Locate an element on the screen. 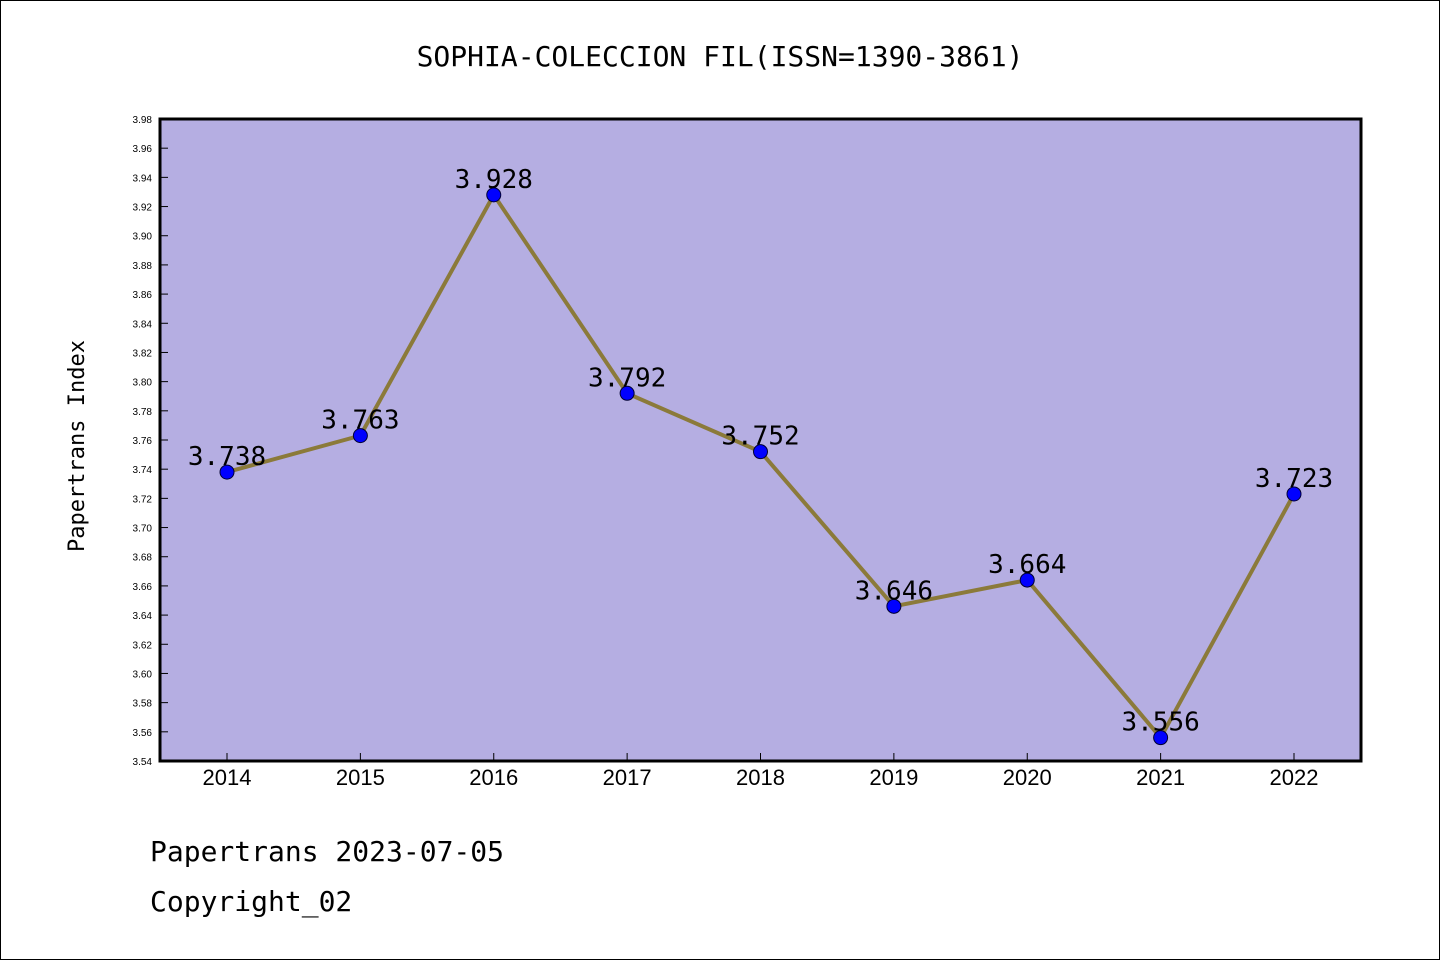 The width and height of the screenshot is (1440, 960). y-tick-label: 3.78 is located at coordinates (143, 412).